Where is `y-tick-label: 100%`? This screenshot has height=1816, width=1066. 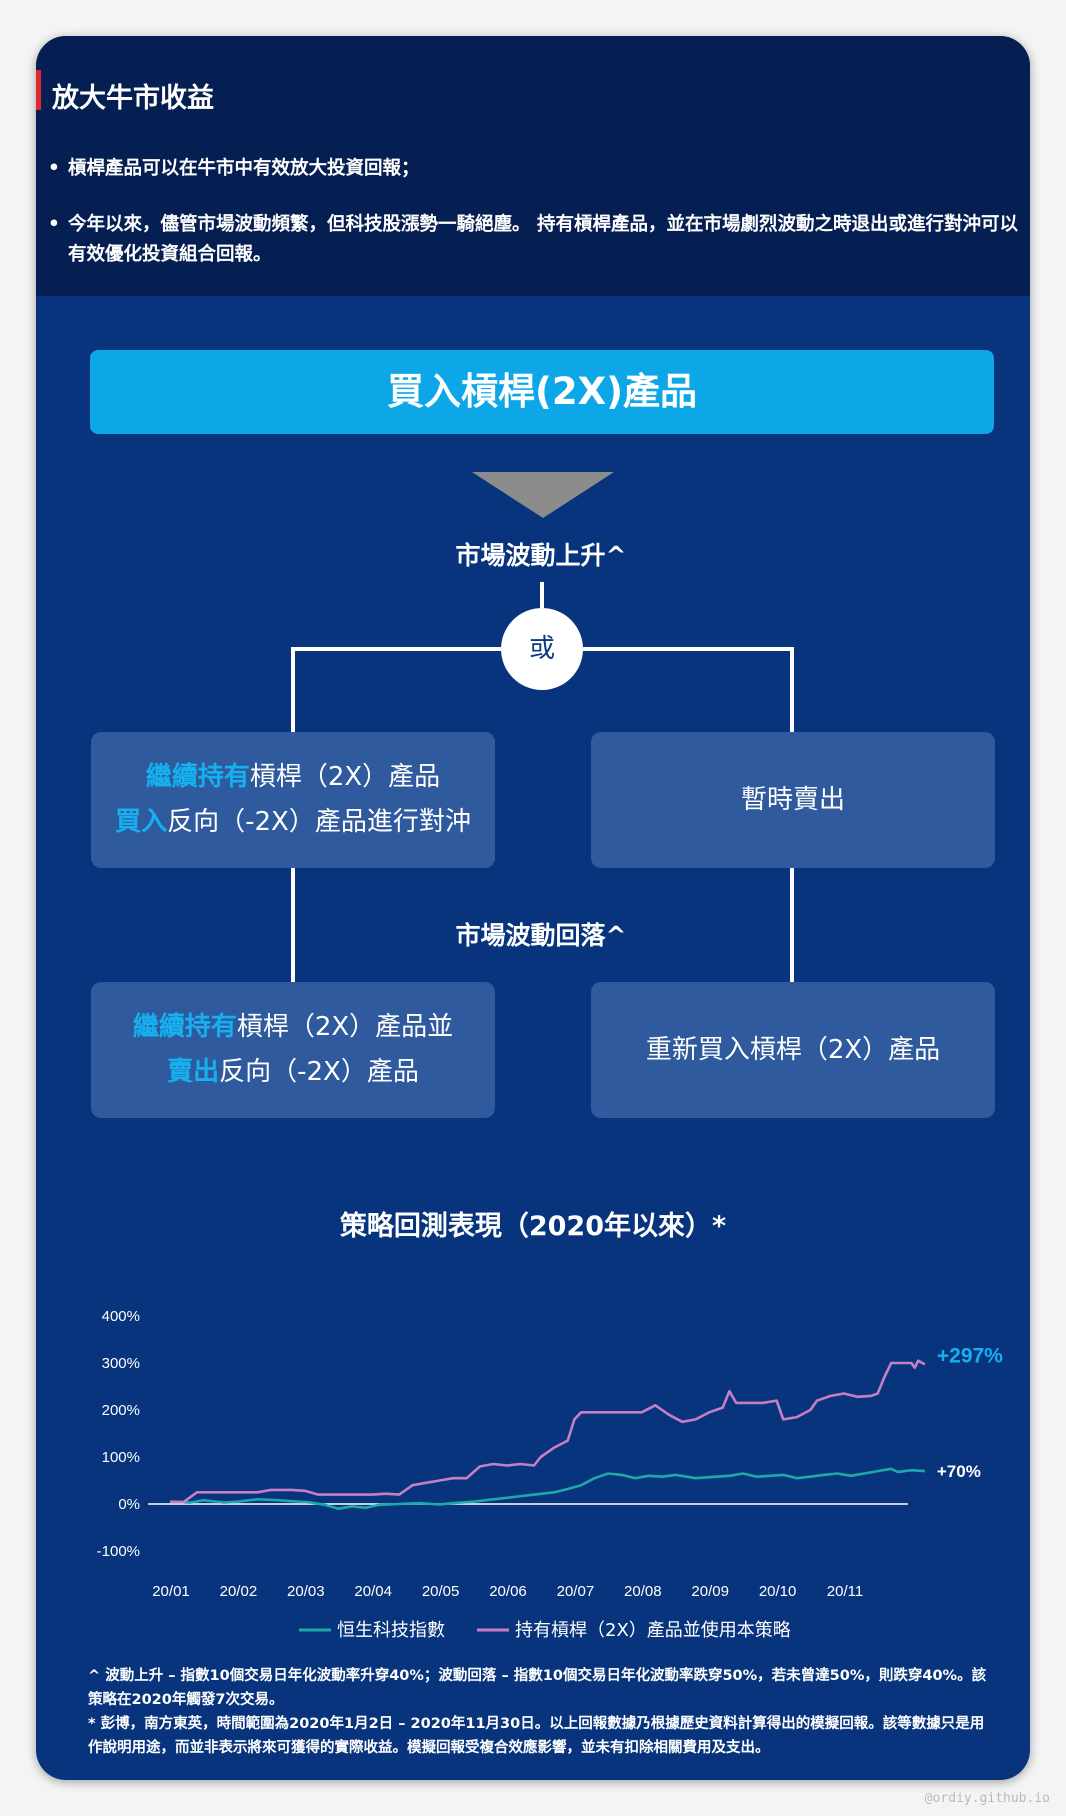 y-tick-label: 100% is located at coordinates (121, 1457).